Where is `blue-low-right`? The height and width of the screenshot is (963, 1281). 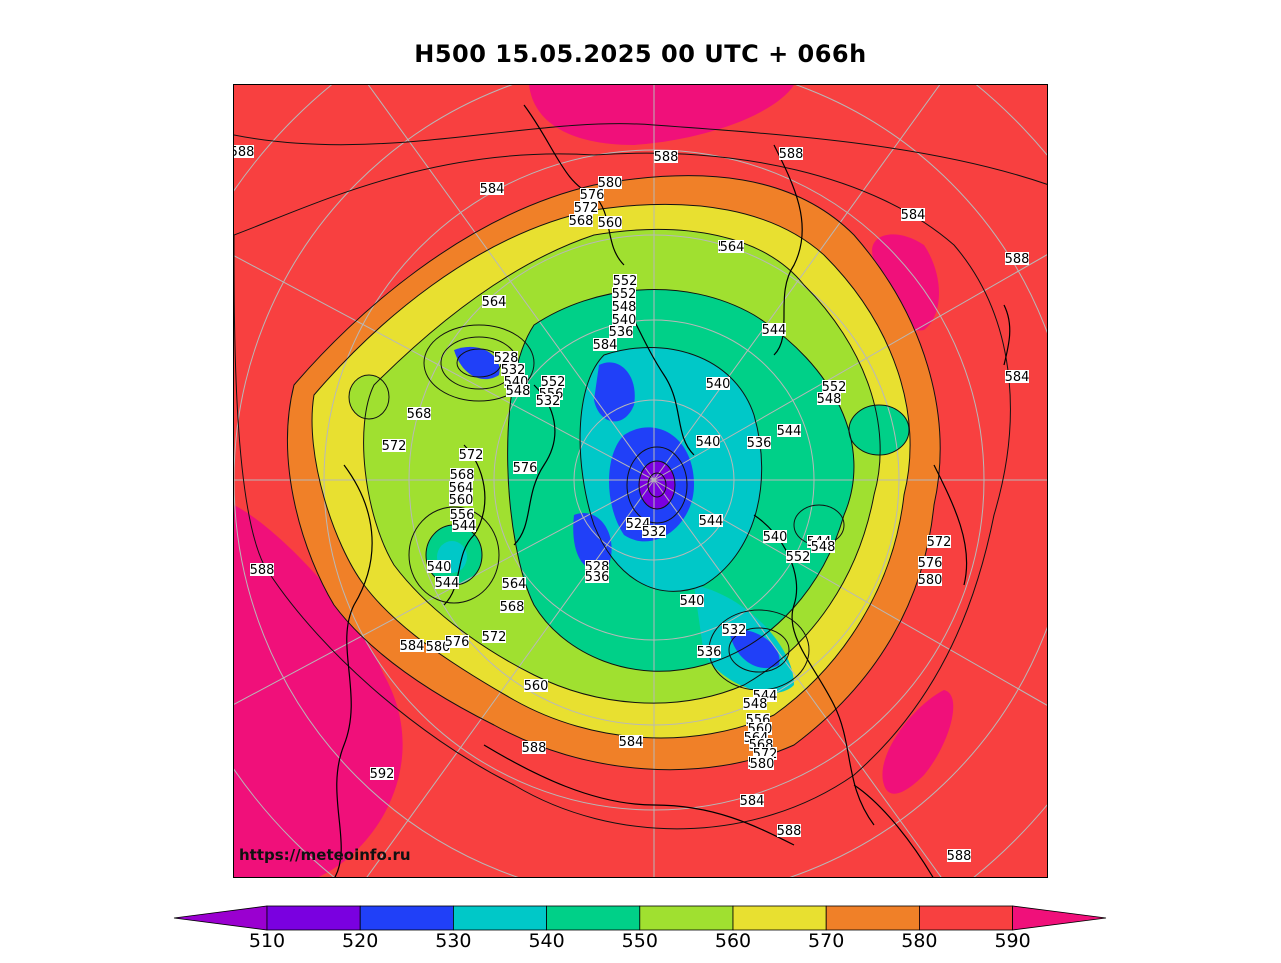
blue-low-right is located at coordinates (754, 649).